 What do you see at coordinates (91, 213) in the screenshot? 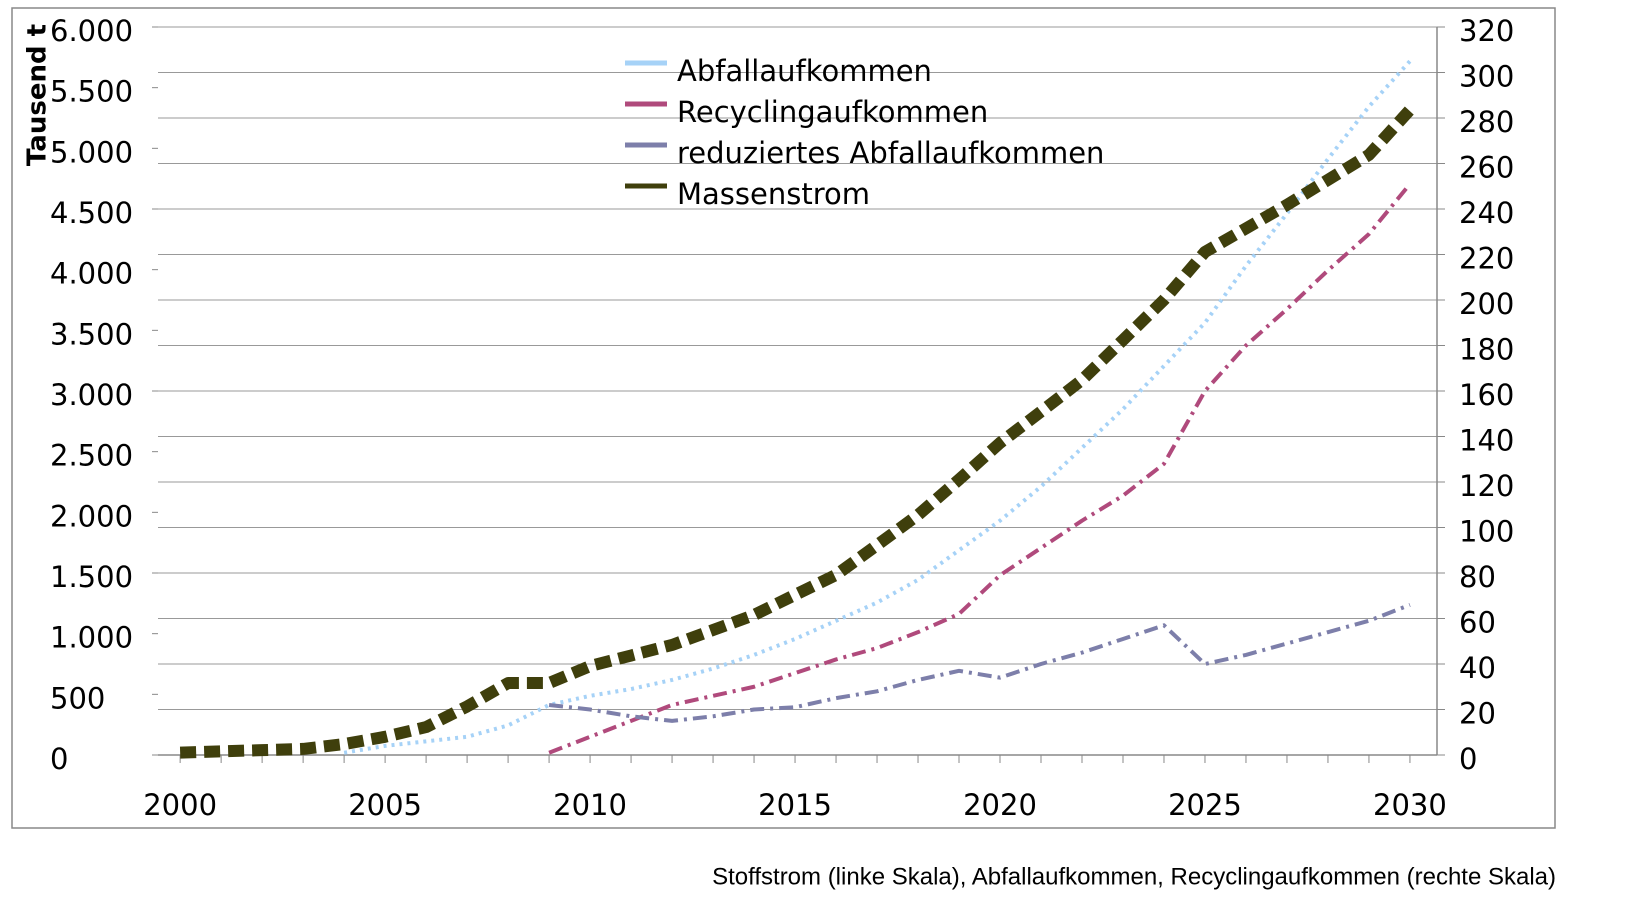
I see `y-tick-label: 4.500` at bounding box center [91, 213].